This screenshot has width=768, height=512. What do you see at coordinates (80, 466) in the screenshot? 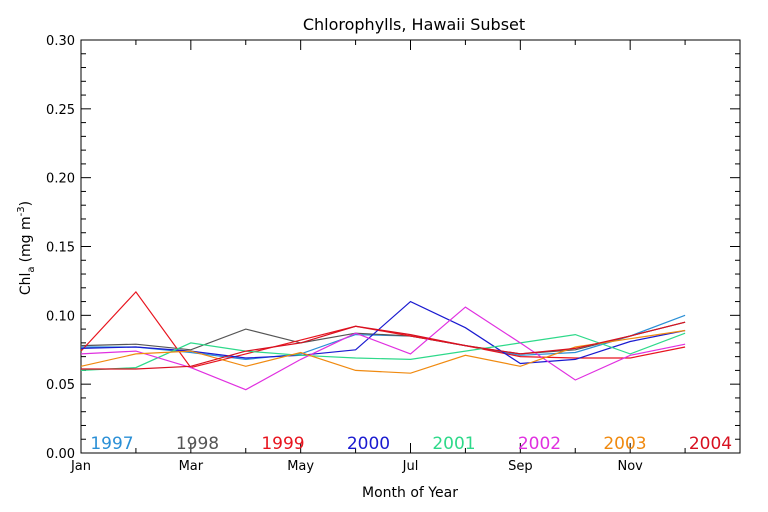
I see `x-tick-label: Jan` at bounding box center [80, 466].